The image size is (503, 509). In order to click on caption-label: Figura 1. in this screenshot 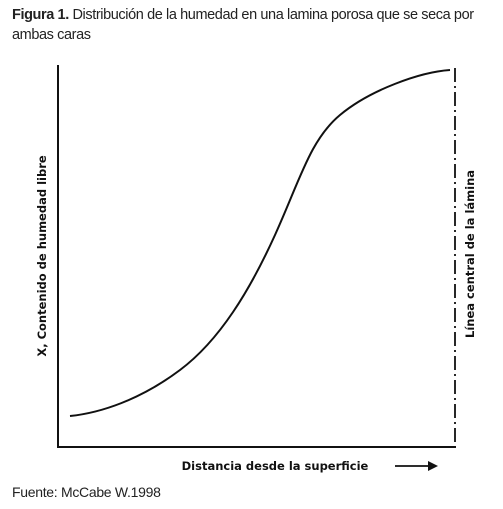, I will do `click(40, 15)`.